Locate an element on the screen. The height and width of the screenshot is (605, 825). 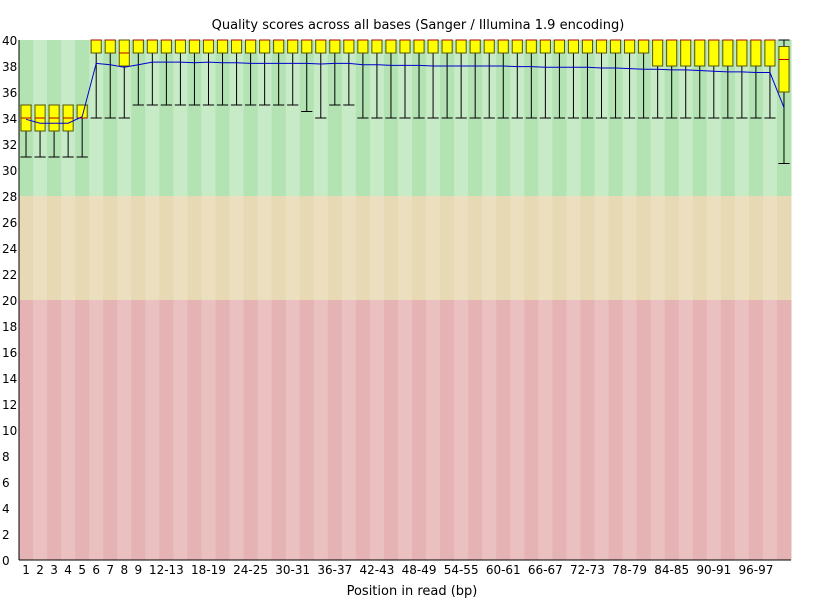
medians is located at coordinates (405, 79).